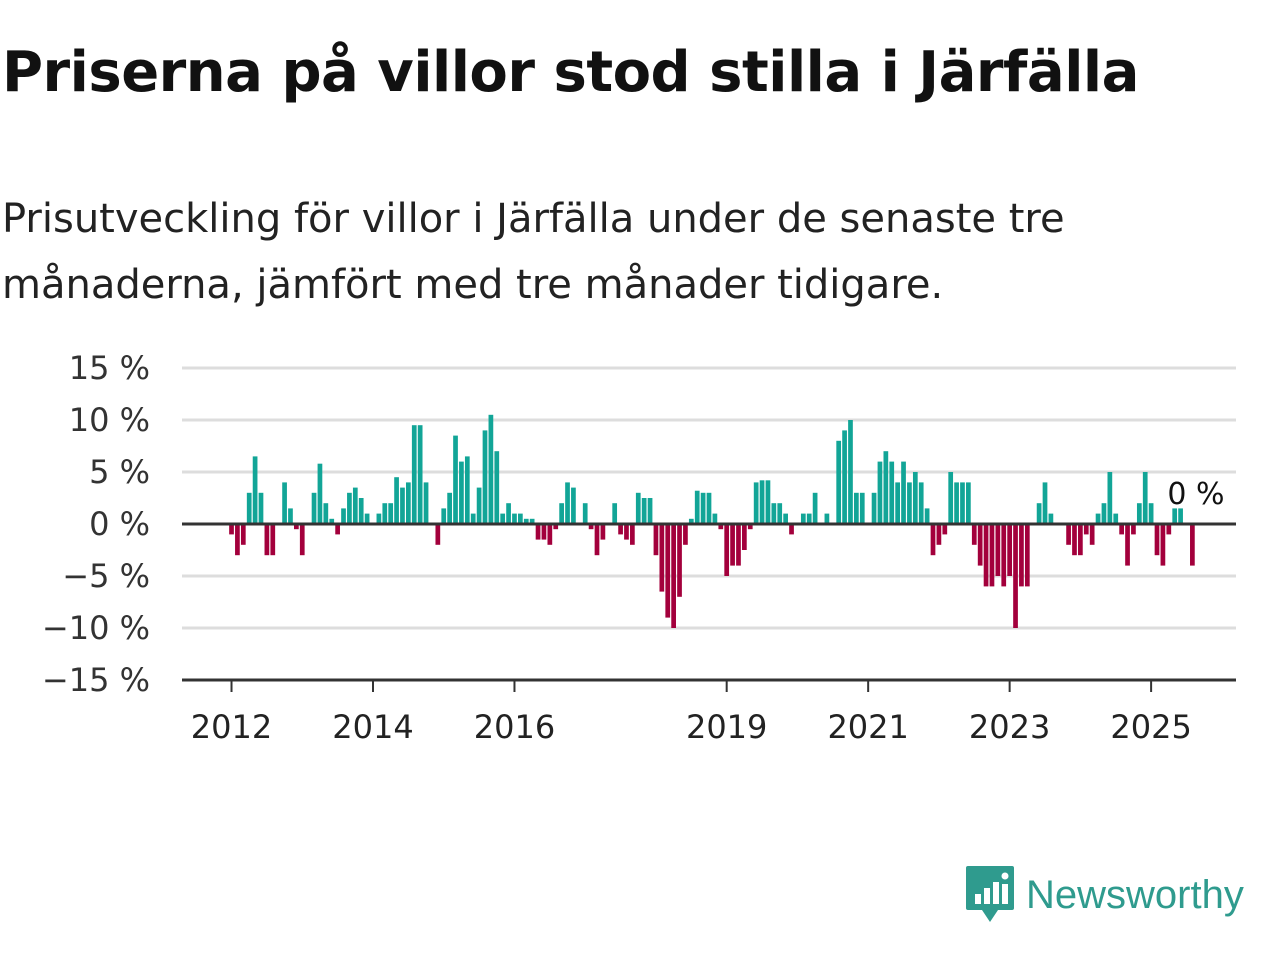 The height and width of the screenshot is (960, 1280). I want to click on x-axis: 2012 2014 2016 2019 2021 2023 2025, so click(709, 712).